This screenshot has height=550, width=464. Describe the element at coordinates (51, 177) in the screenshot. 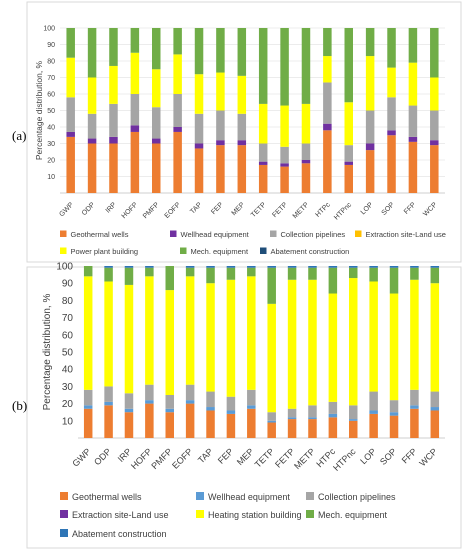

I see `y-tick-label-a: 10` at that location.